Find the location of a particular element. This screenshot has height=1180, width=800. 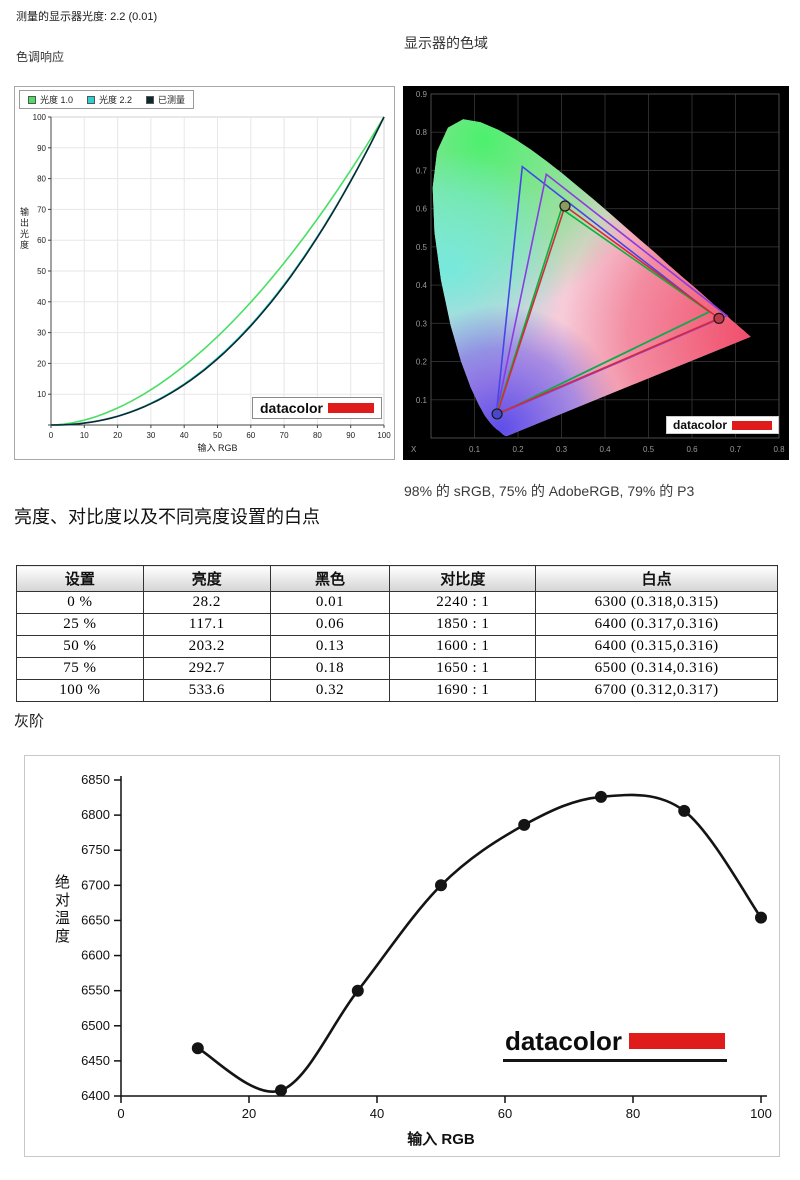

svg-text: 6500 is located at coordinates (95, 1025).